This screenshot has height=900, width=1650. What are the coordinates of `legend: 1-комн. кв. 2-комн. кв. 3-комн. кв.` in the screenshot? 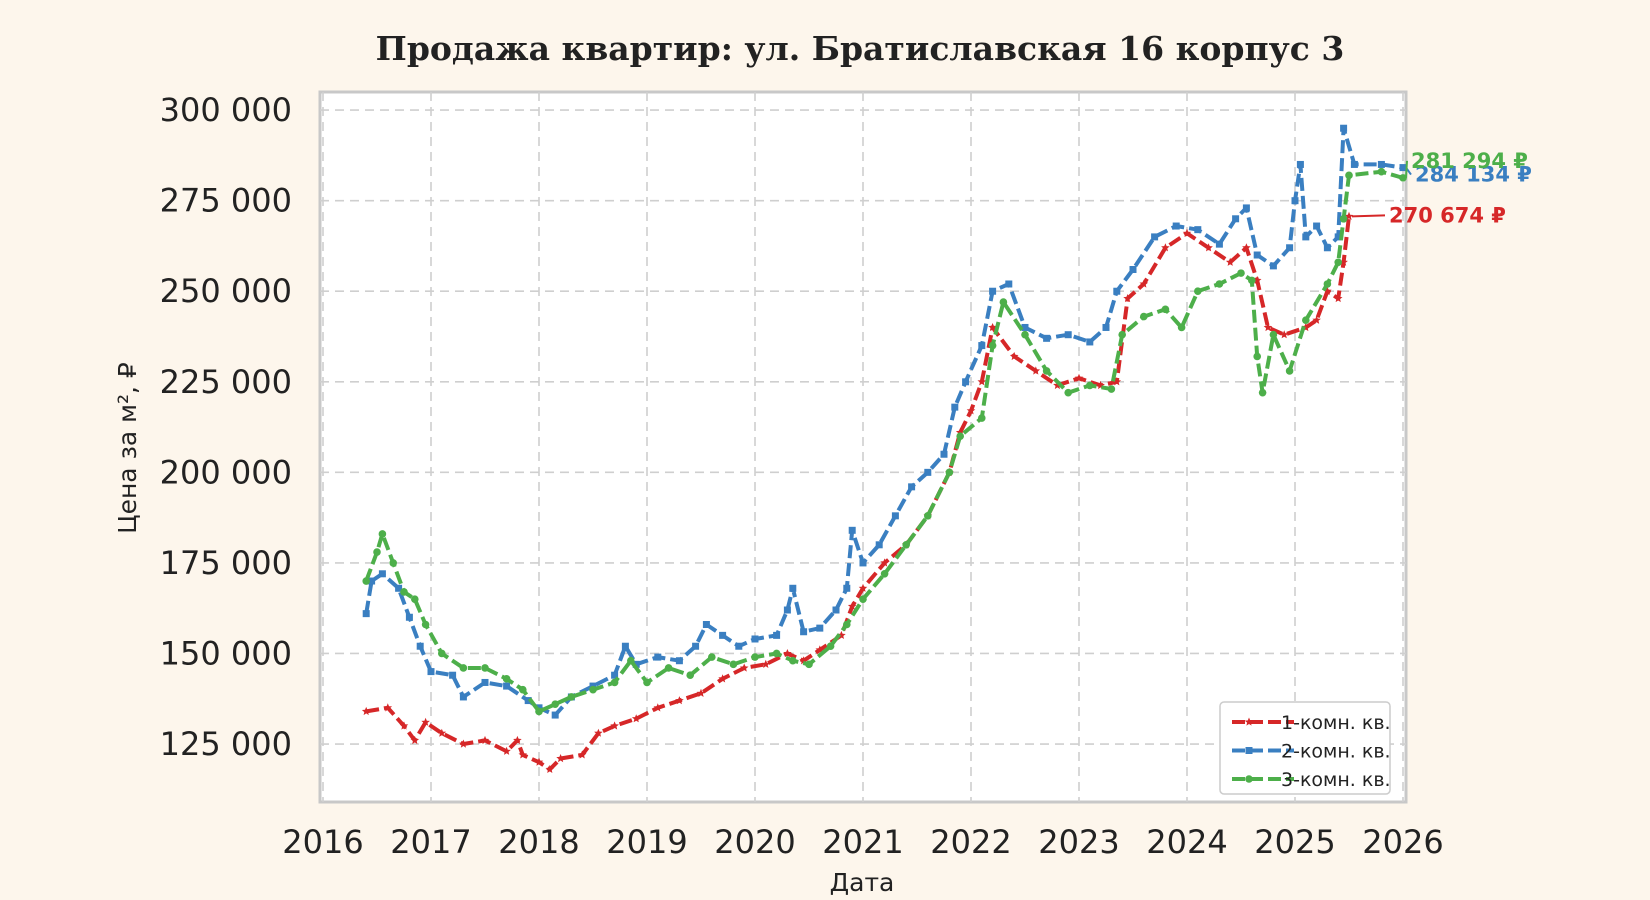 It's located at (1305, 748).